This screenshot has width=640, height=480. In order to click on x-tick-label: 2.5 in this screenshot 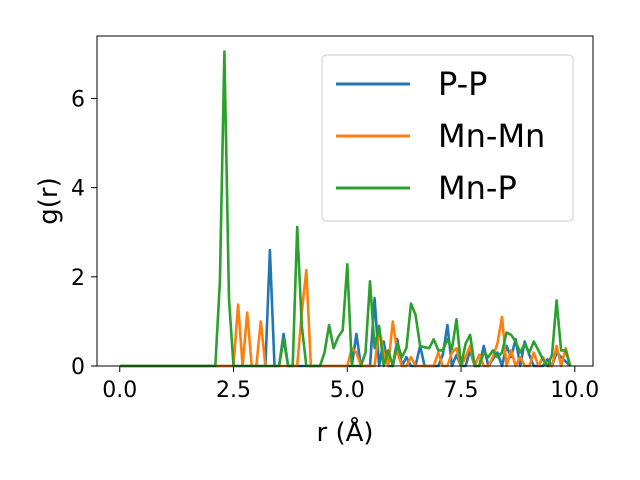, I will do `click(233, 390)`.